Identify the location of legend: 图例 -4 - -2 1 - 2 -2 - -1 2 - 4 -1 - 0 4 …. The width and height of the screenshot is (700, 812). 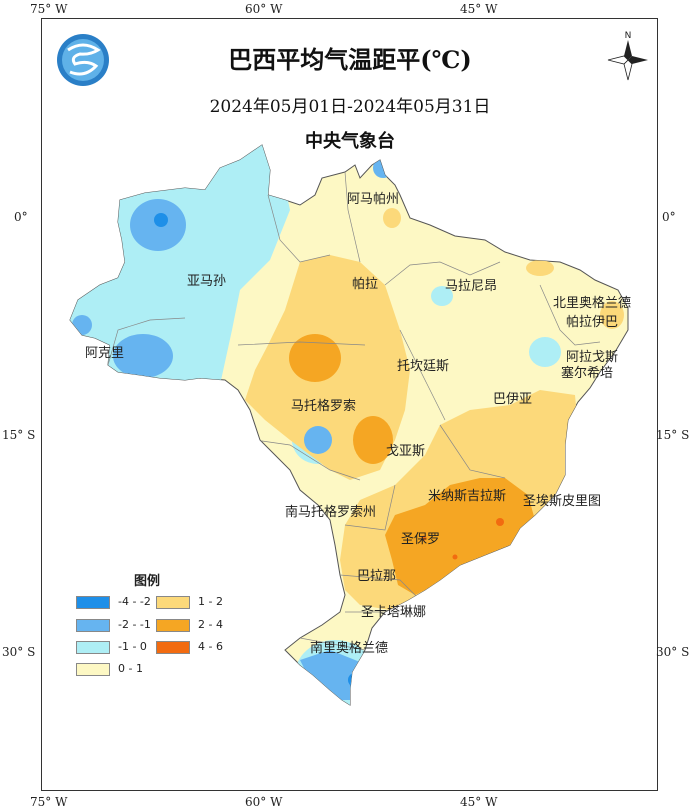
(162, 625).